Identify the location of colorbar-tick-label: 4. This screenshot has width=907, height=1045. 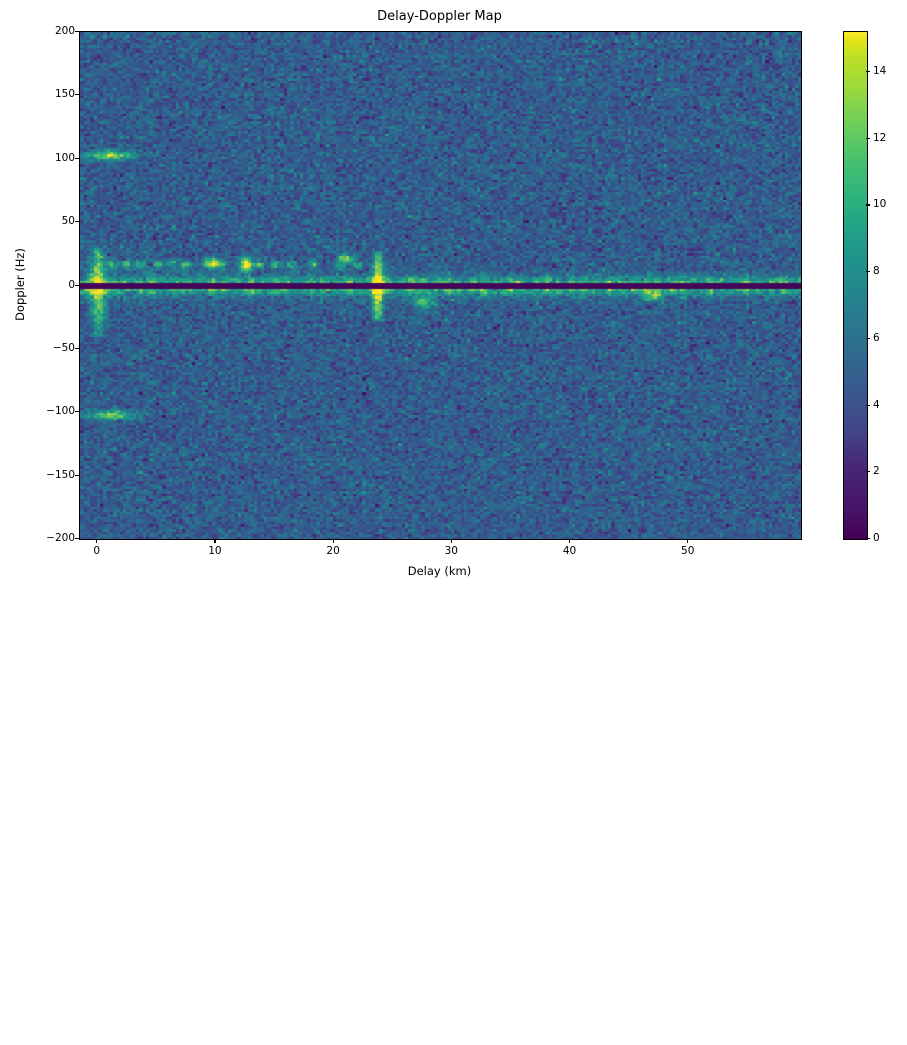
(876, 404).